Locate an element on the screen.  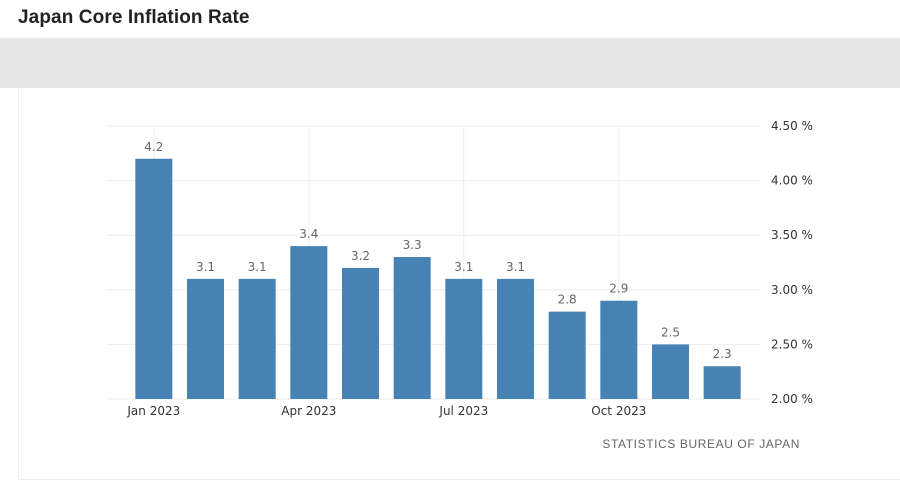
x-tick-label: Jul 2023 is located at coordinates (463, 411).